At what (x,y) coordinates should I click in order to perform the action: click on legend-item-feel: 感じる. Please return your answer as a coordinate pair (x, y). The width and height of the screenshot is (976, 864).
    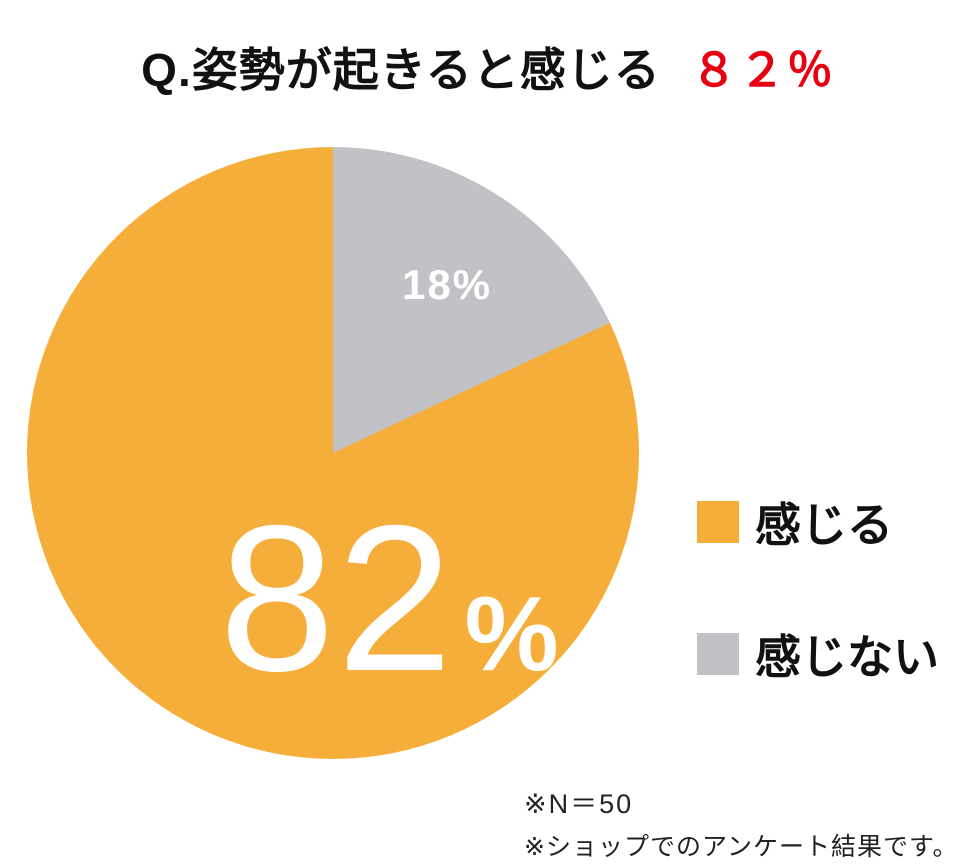
    Looking at the image, I should click on (818, 522).